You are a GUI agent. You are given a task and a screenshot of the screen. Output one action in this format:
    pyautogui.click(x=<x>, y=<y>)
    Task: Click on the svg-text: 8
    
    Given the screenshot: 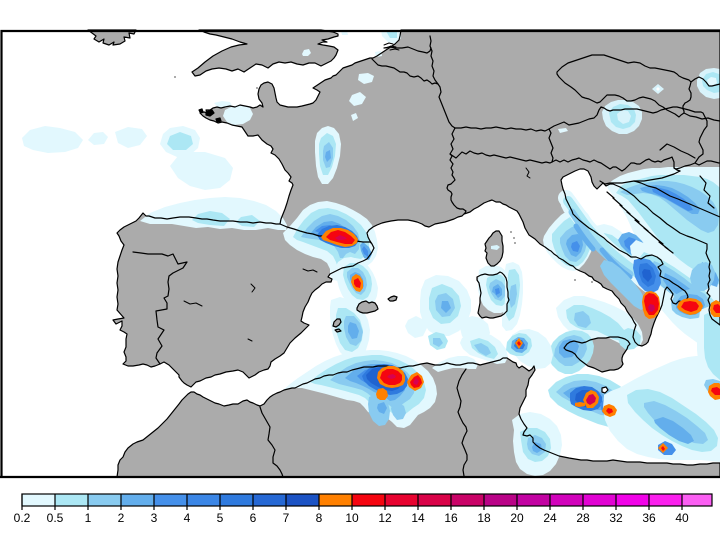 What is the action you would take?
    pyautogui.click(x=319, y=518)
    